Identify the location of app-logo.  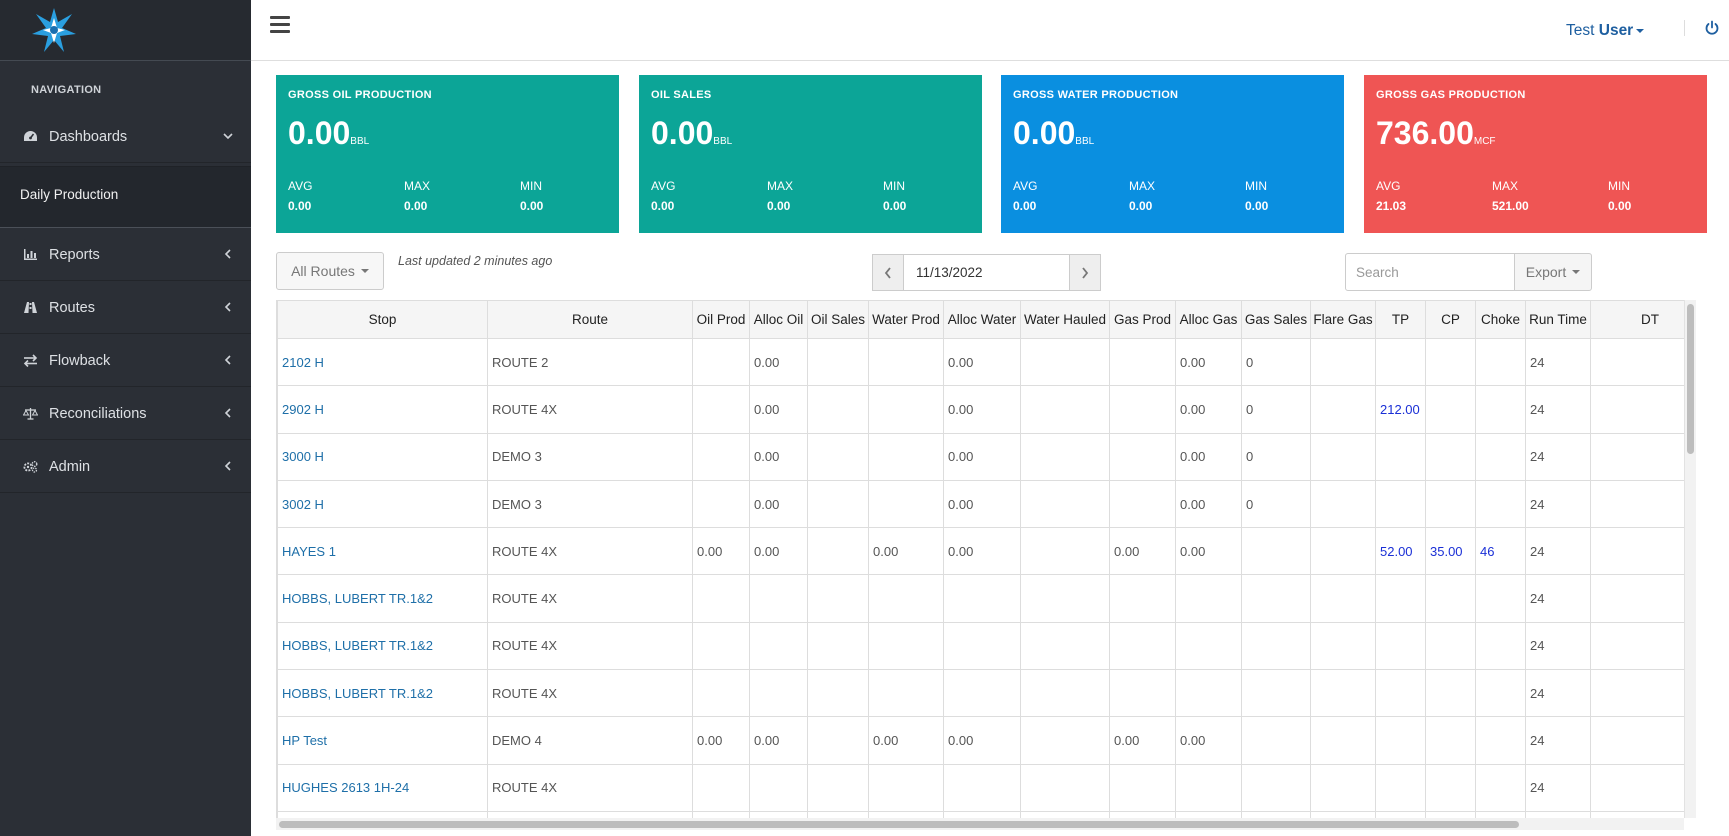
(54, 30).